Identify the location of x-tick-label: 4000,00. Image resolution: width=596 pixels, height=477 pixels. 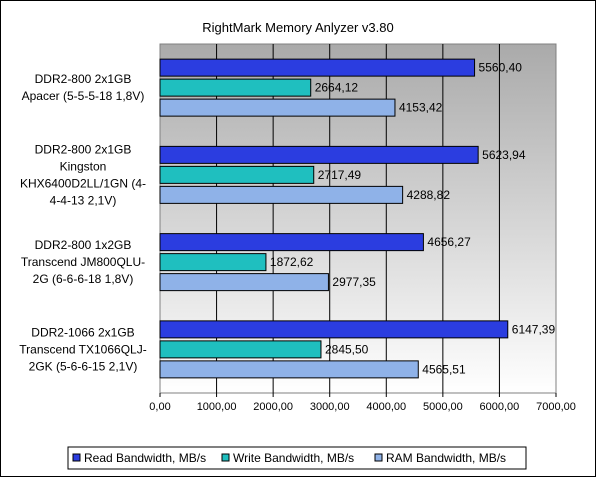
(386, 407).